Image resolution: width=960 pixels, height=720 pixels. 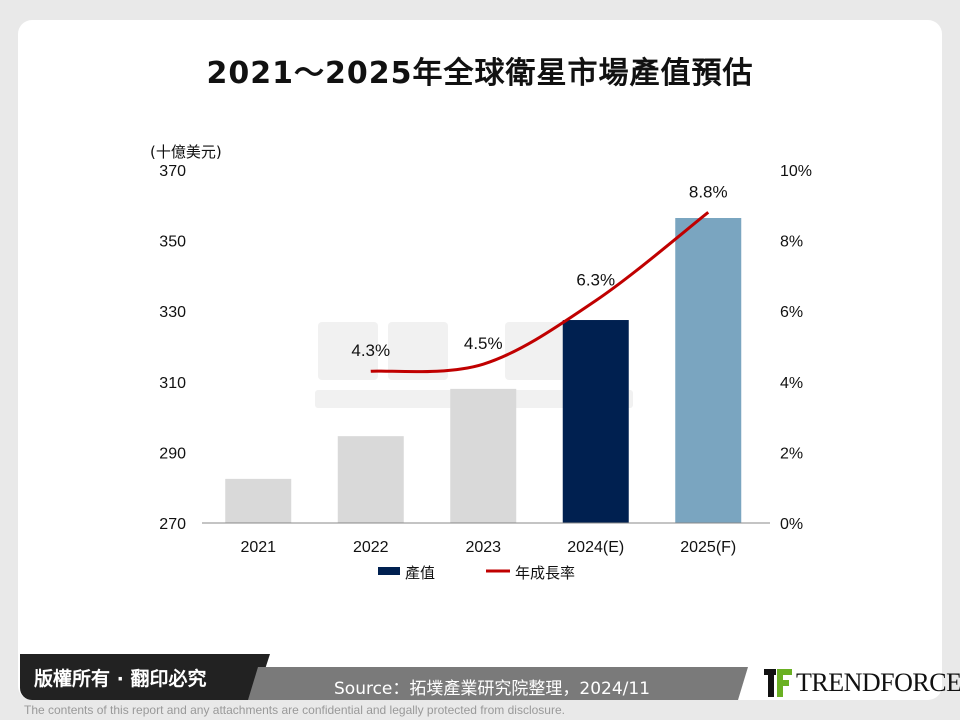 I want to click on copyright-banner: 版權所有 · 翻印必究, so click(x=145, y=677).